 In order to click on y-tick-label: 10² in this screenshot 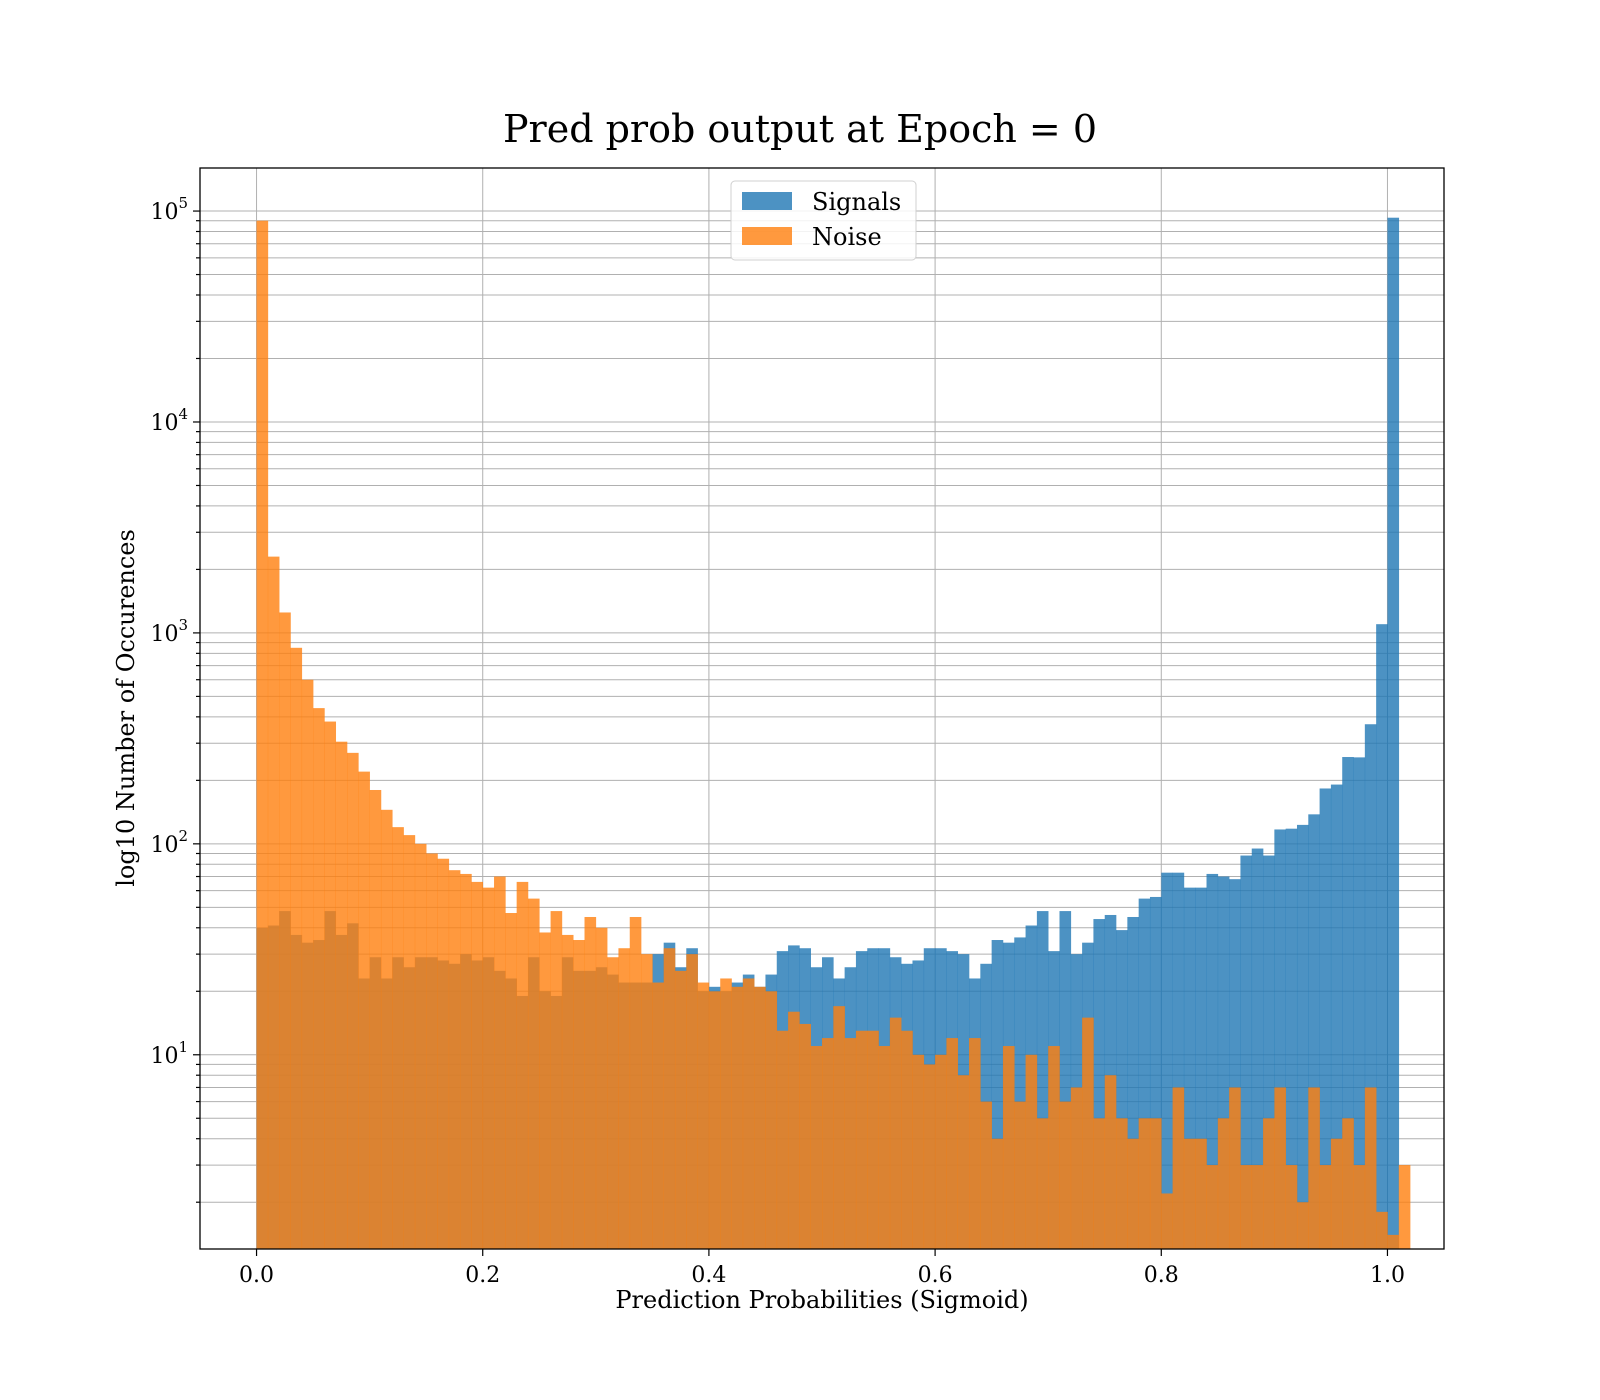, I will do `click(169, 842)`.